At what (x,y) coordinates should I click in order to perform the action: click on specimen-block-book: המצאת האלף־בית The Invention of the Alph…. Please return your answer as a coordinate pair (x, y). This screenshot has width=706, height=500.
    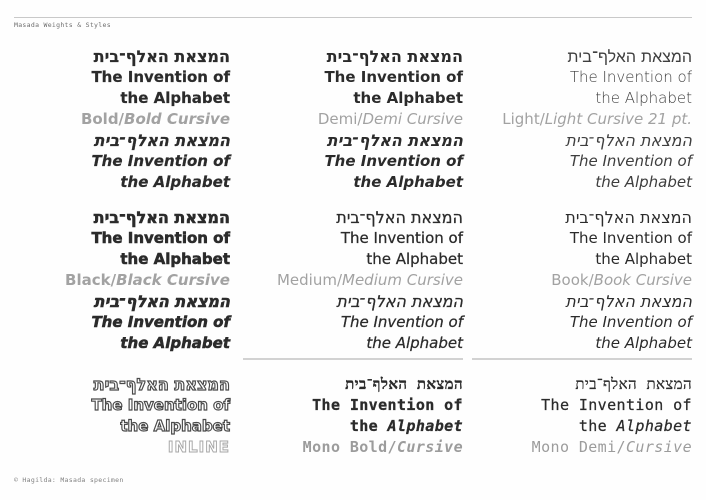
    Looking at the image, I should click on (584, 280).